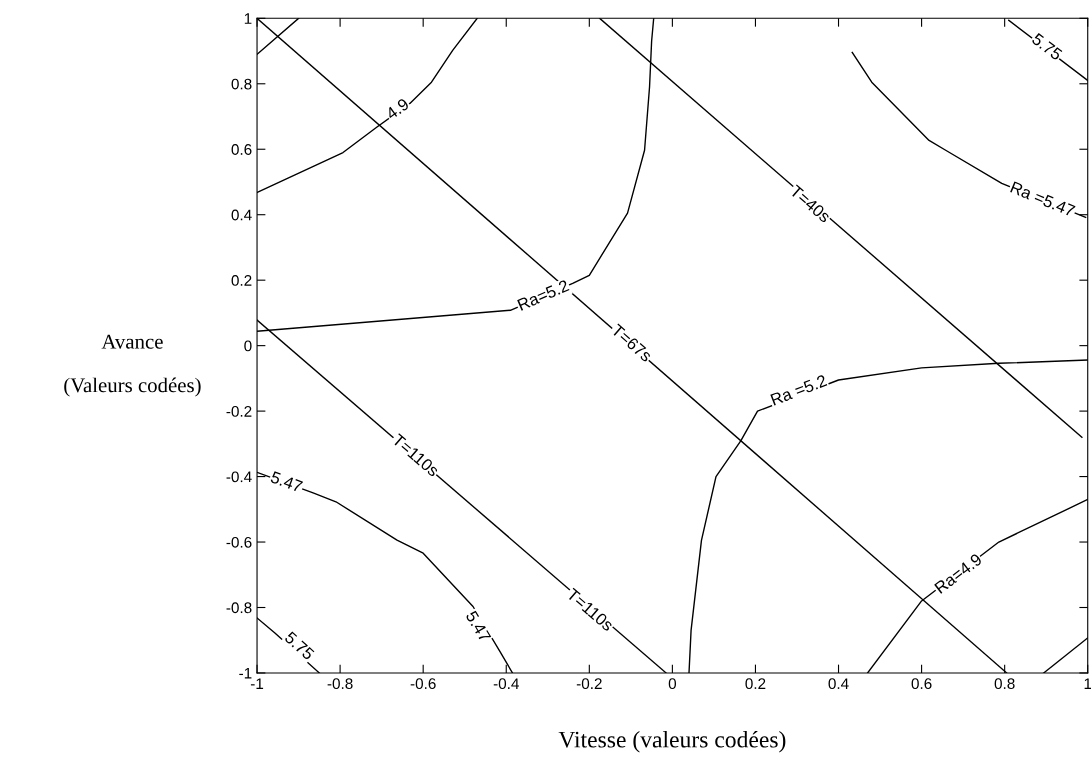 This screenshot has width=1091, height=763. I want to click on x-tick-label: -0.2, so click(589, 684).